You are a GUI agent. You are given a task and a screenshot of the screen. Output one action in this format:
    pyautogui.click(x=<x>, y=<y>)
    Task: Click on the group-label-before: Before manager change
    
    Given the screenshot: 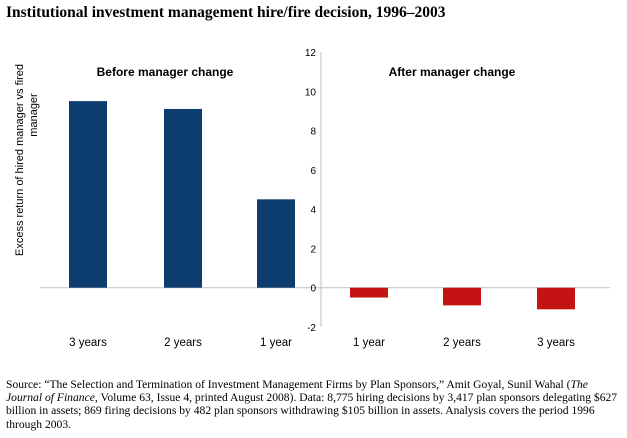 What is the action you would take?
    pyautogui.click(x=165, y=72)
    